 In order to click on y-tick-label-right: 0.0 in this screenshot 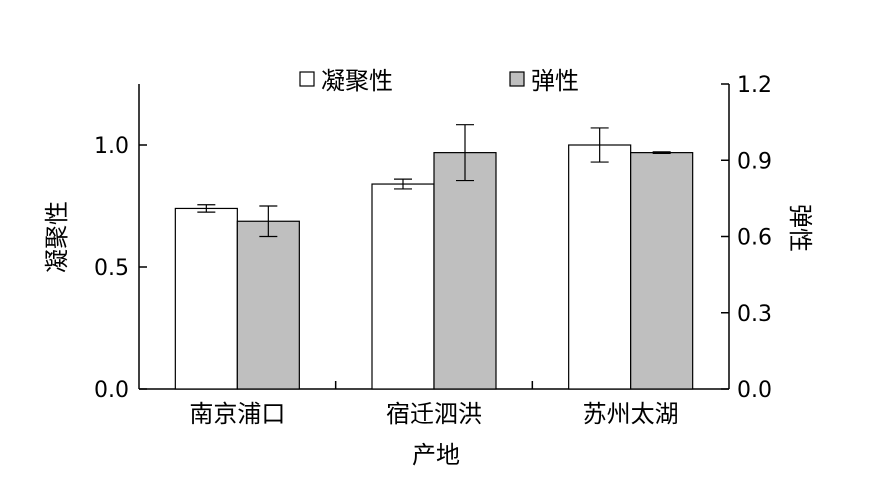, I will do `click(754, 390)`.